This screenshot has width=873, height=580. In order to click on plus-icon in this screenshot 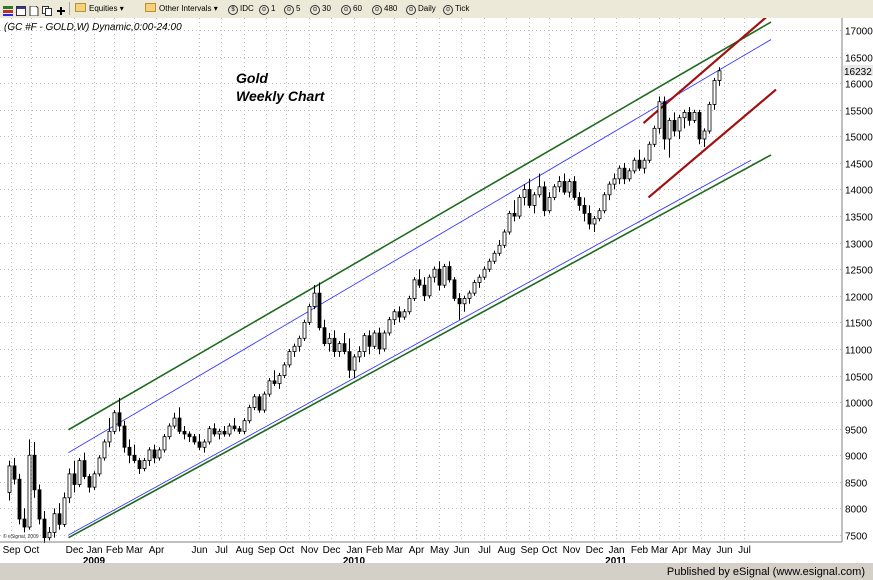, I will do `click(61, 9)`.